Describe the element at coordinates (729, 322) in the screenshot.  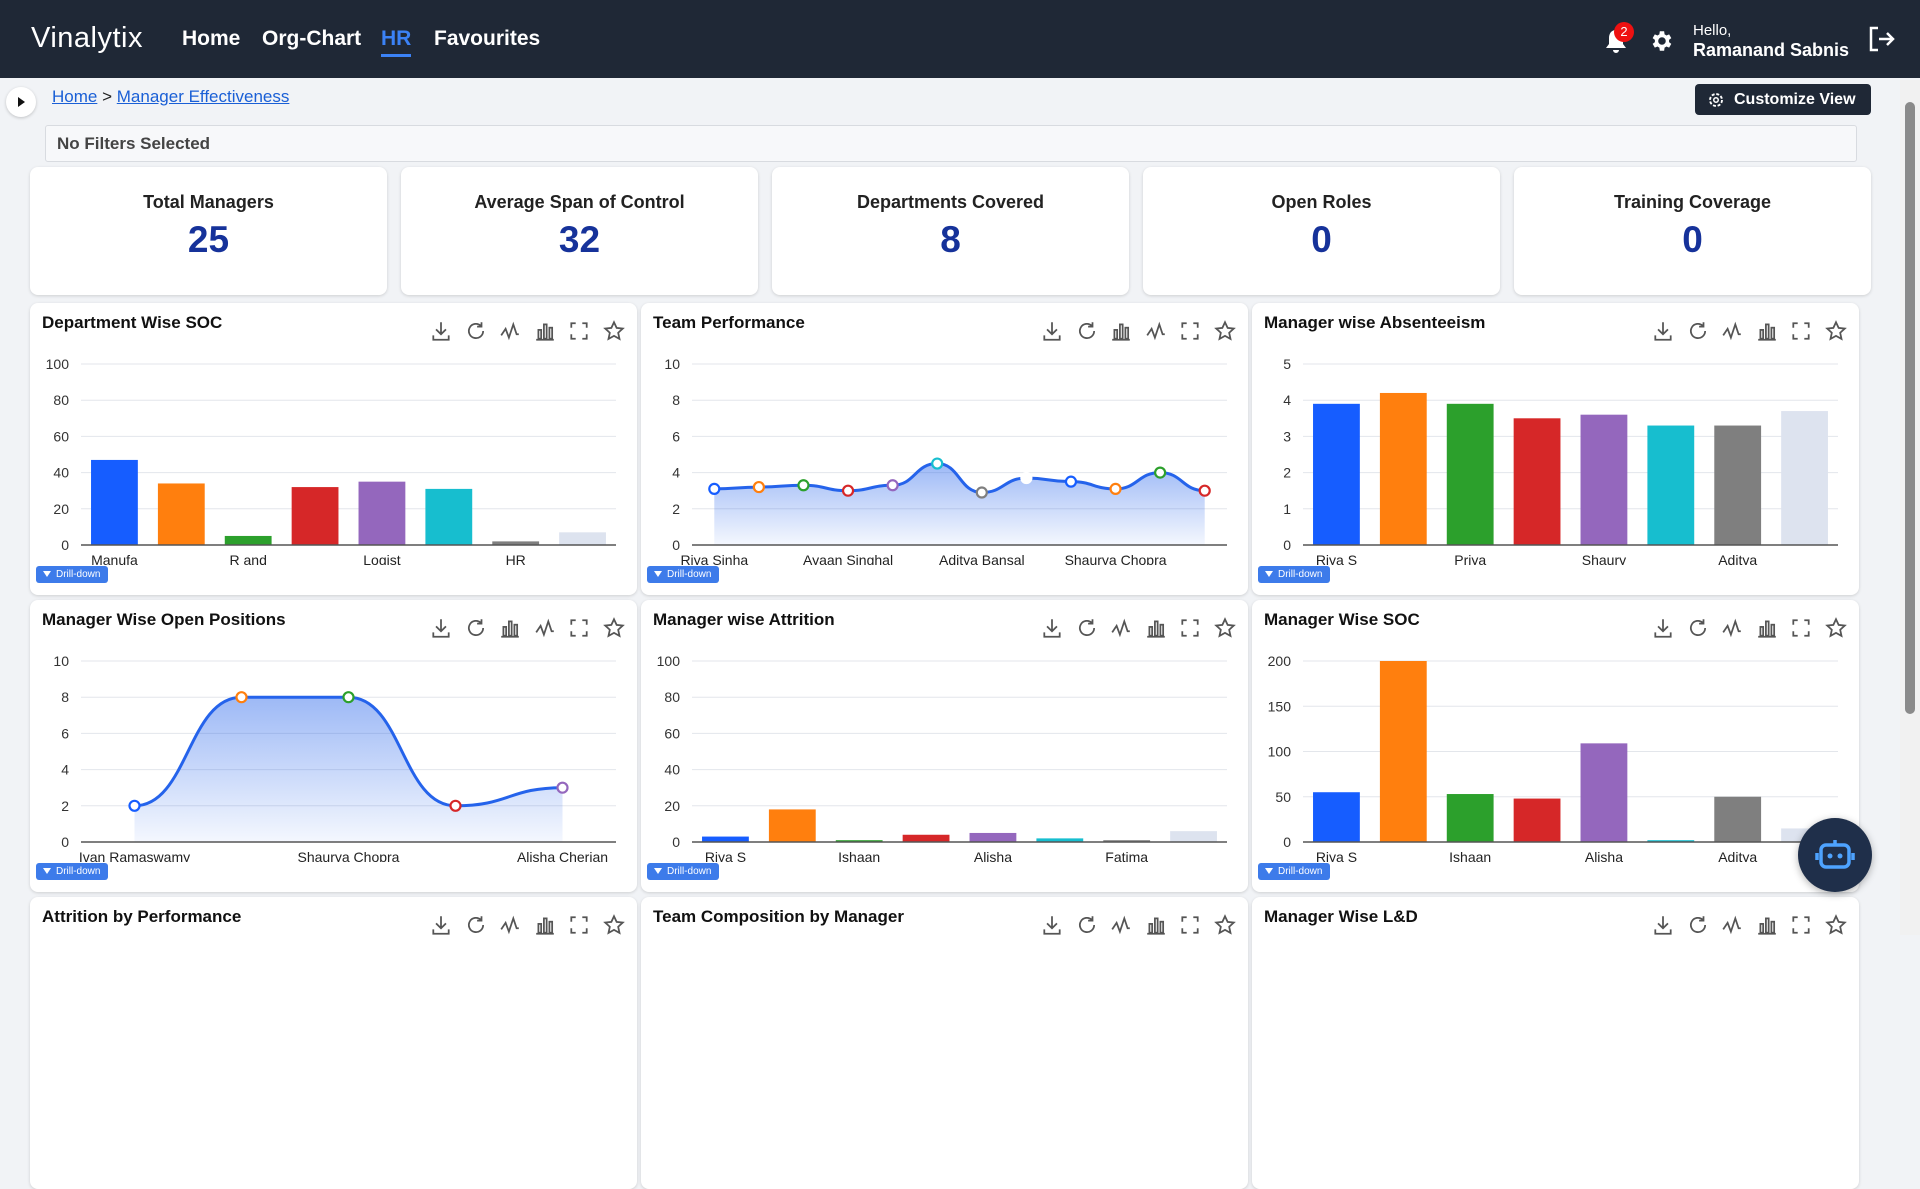
I see `chart-title: Team Performance` at that location.